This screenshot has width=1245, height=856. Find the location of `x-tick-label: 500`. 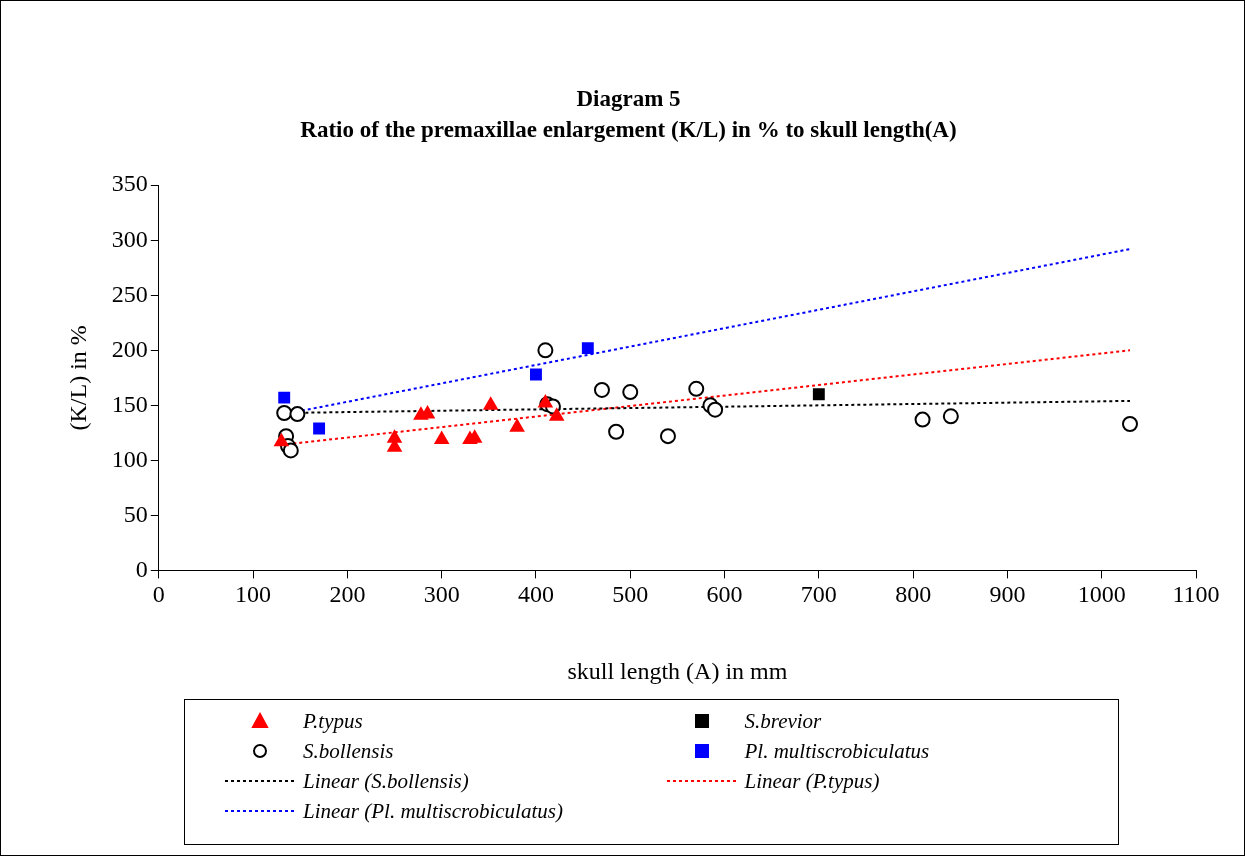

x-tick-label: 500 is located at coordinates (630, 594).